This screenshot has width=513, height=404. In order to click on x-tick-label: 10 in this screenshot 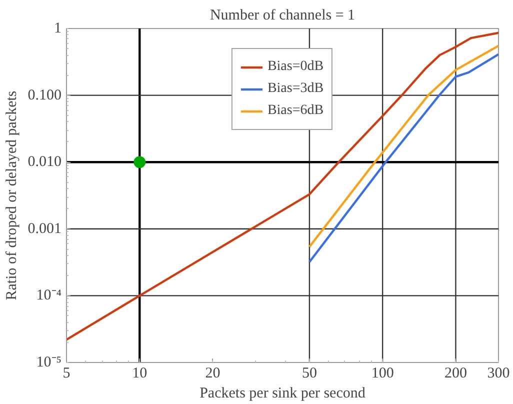, I will do `click(140, 374)`.